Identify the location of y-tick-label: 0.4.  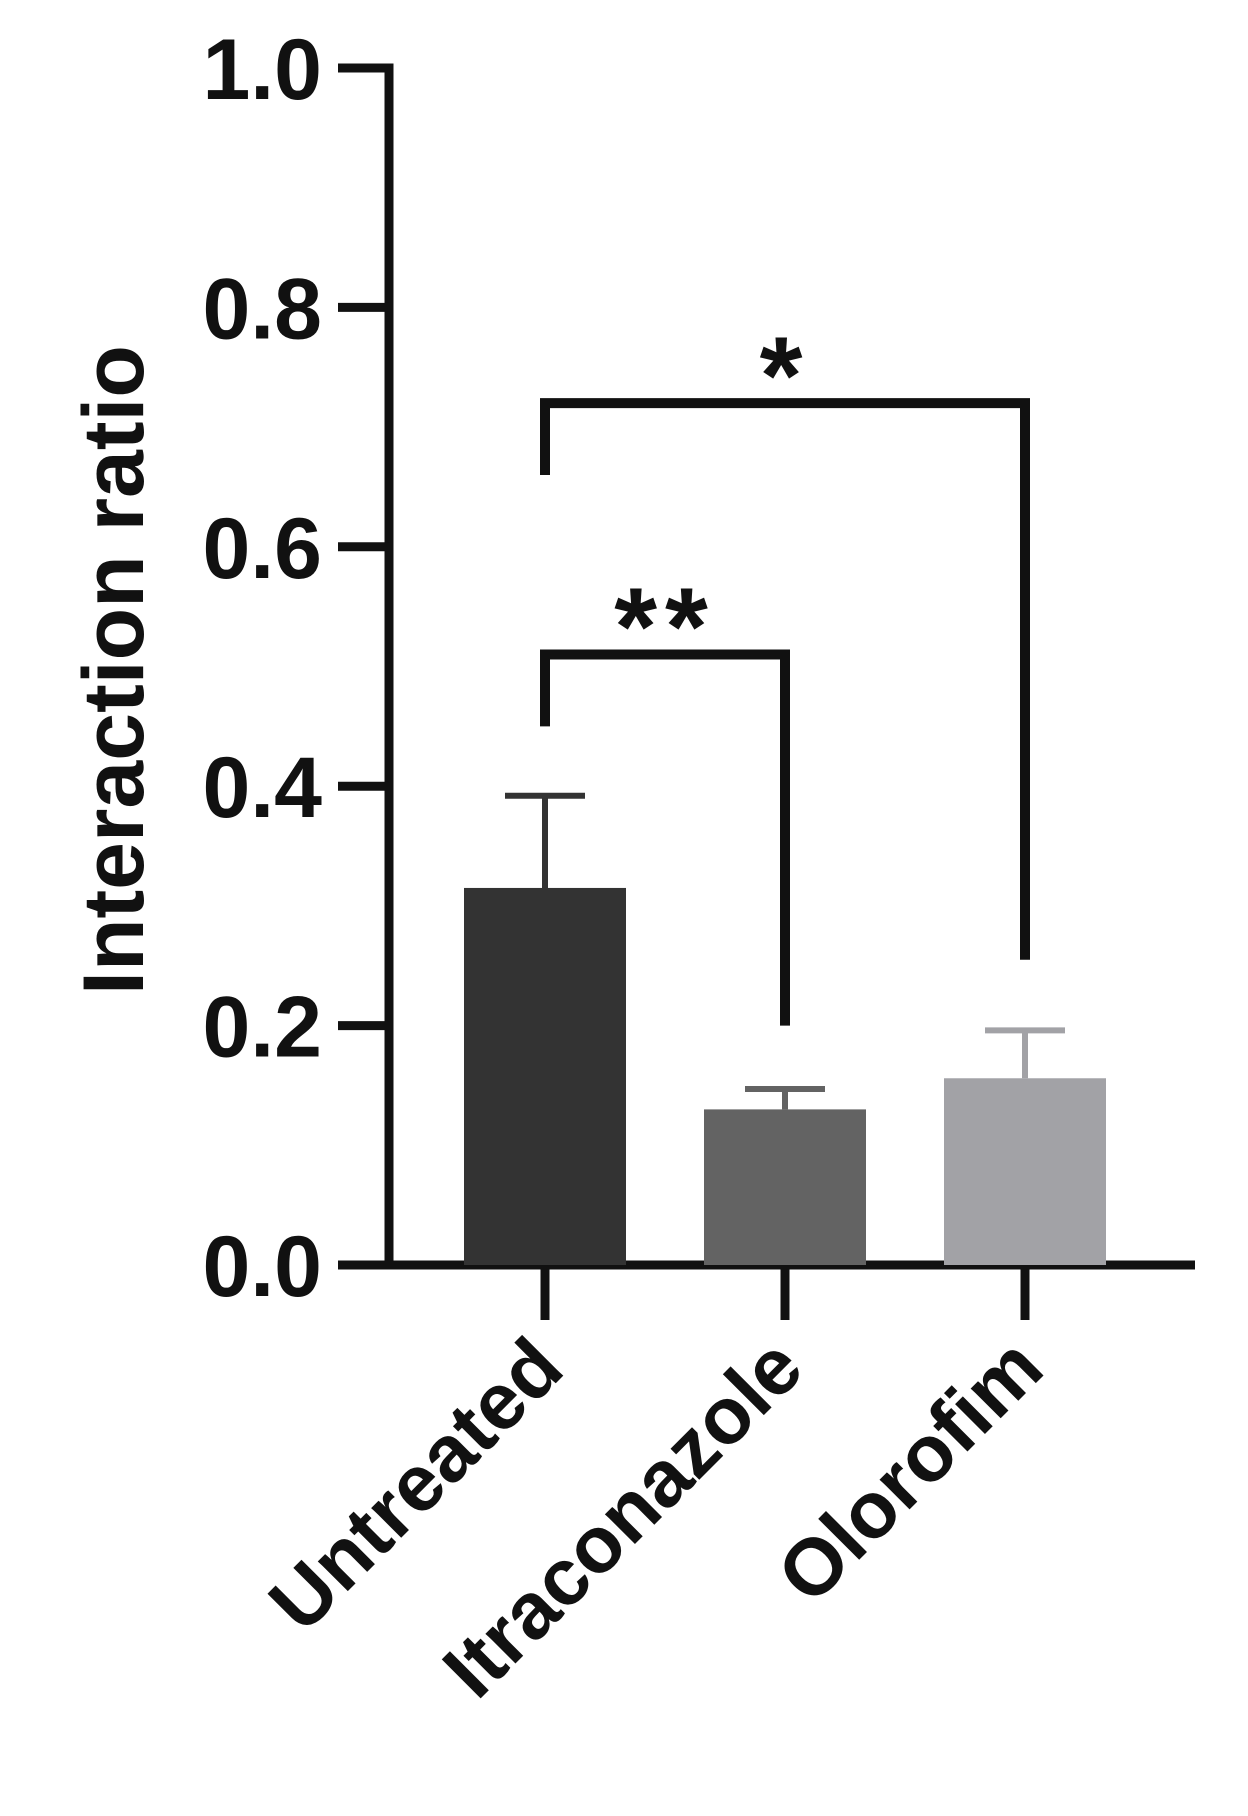
(262, 788).